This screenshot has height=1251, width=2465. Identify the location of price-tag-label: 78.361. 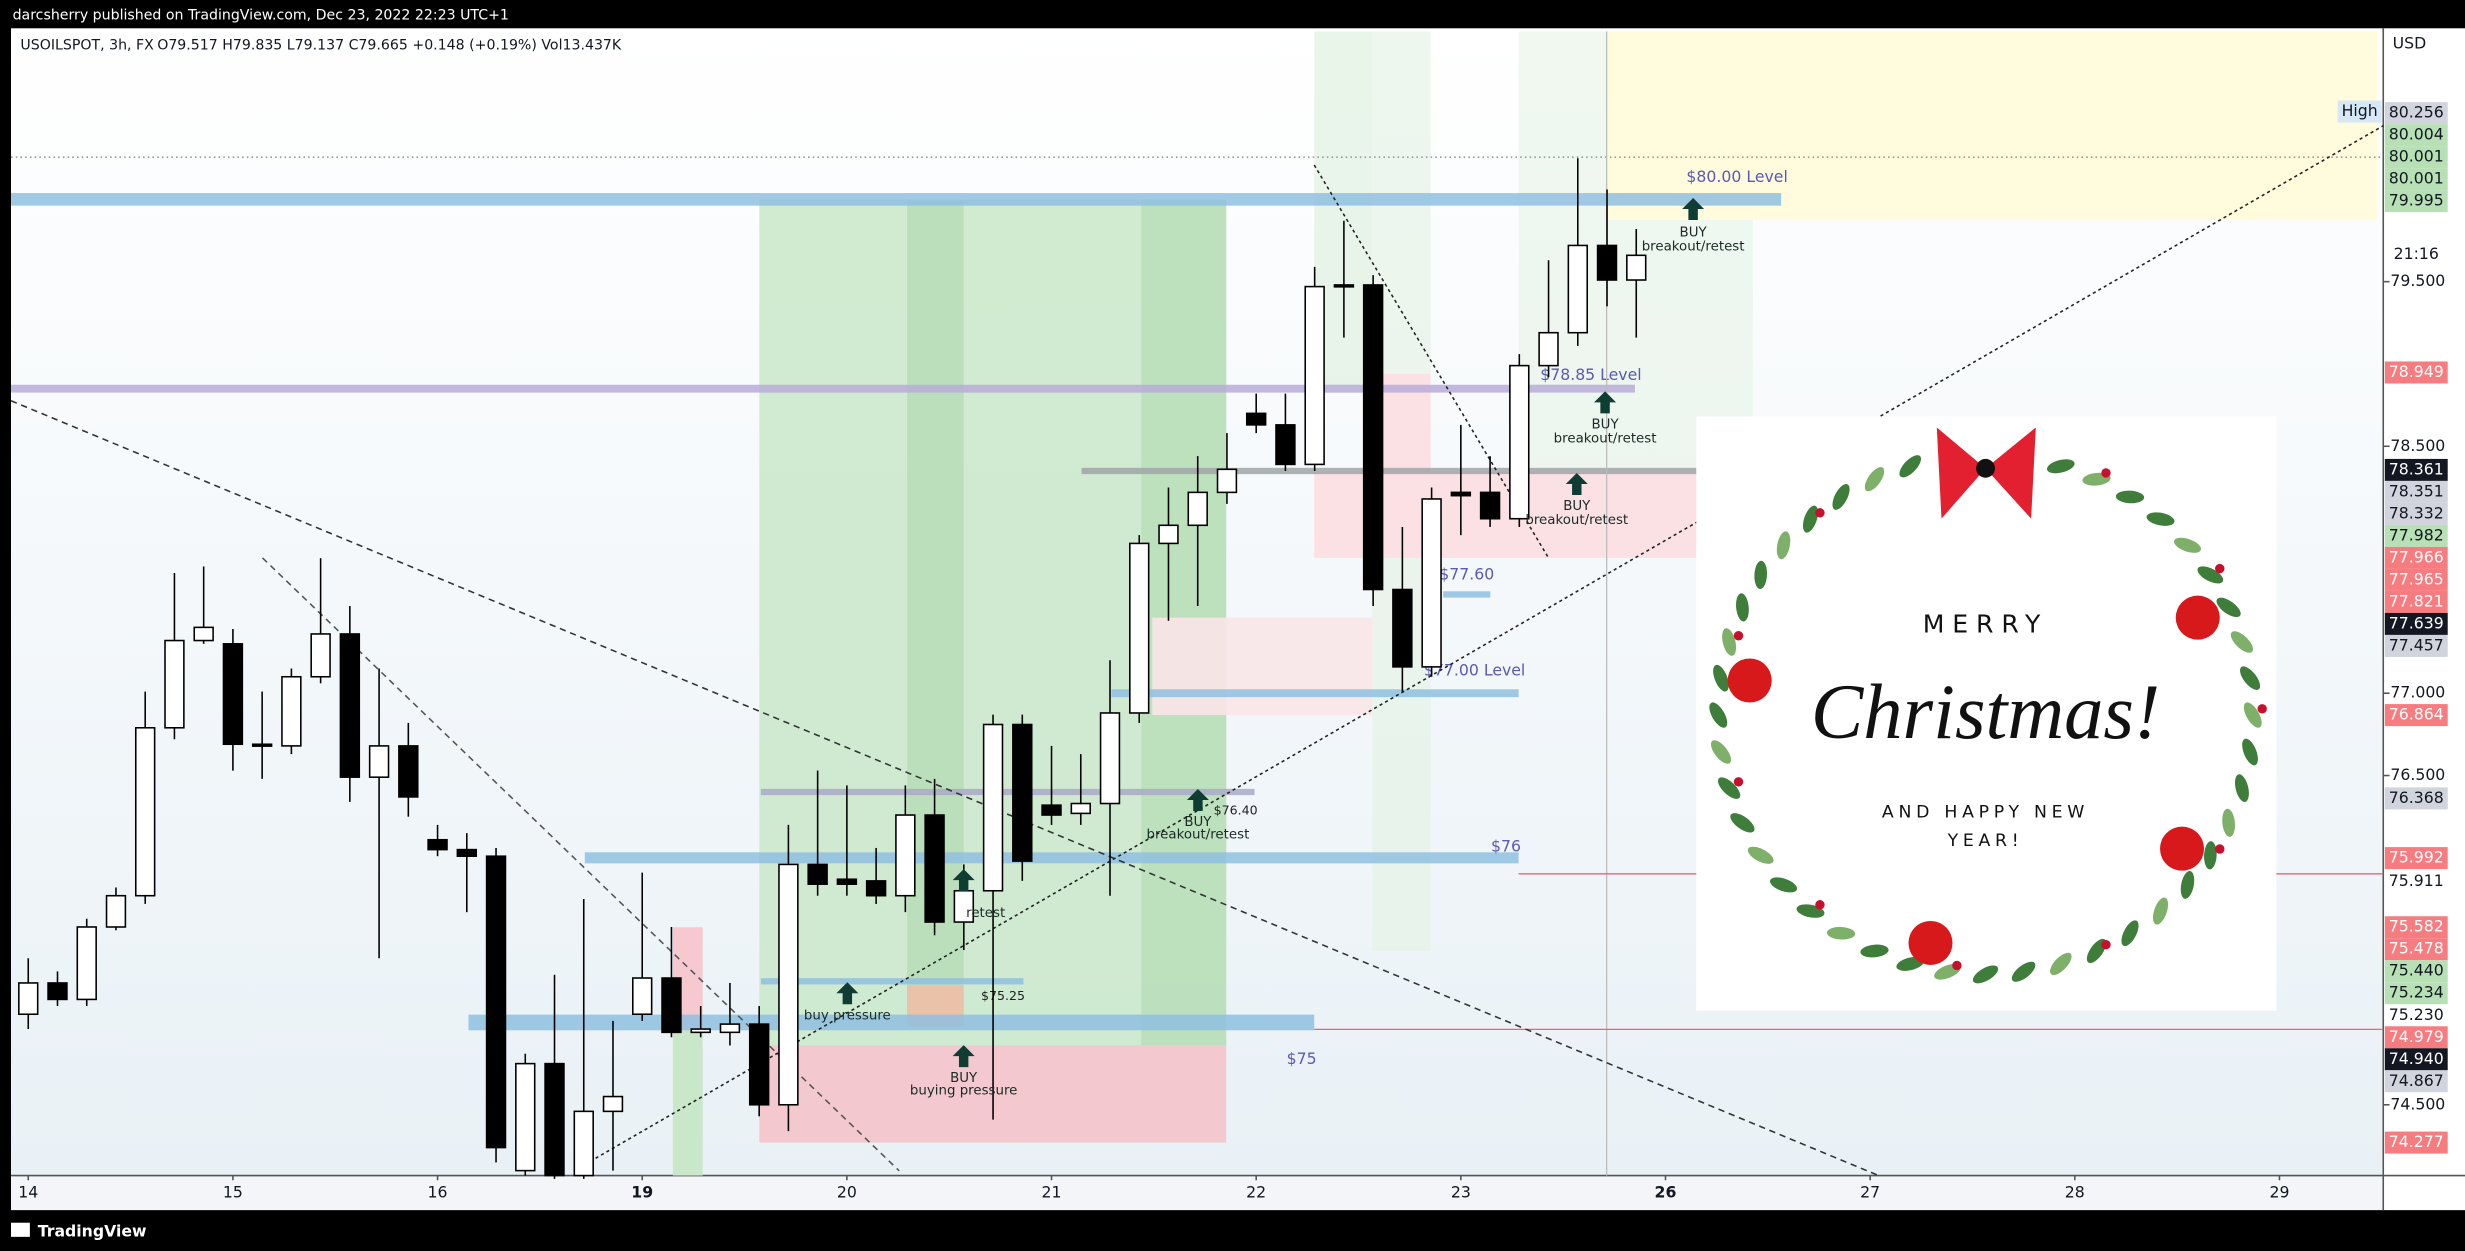
(2416, 468).